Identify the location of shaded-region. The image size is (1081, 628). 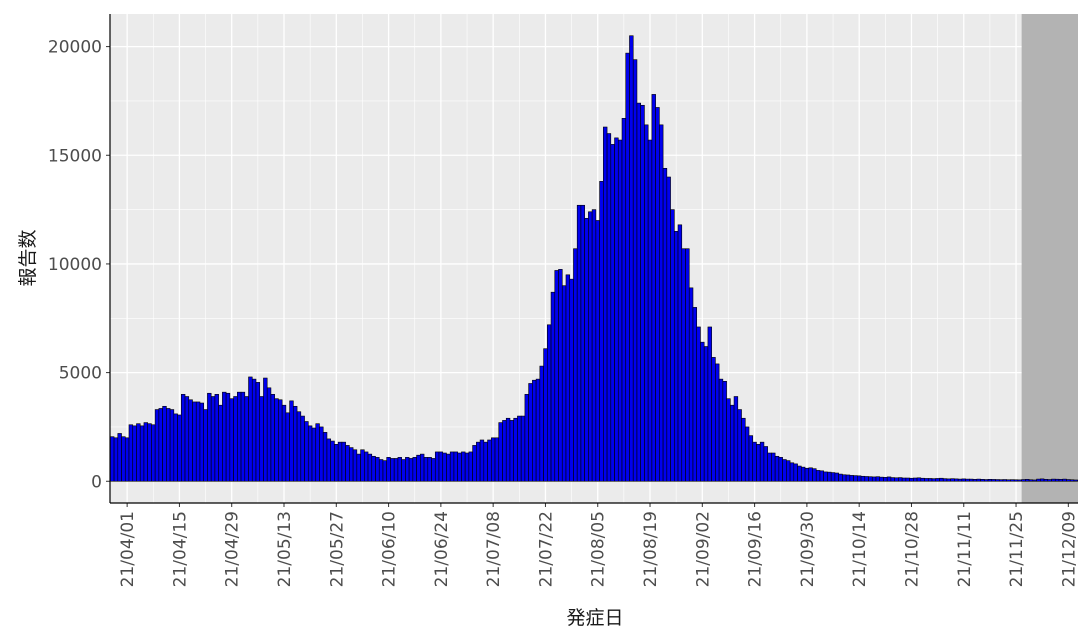
(1049, 258).